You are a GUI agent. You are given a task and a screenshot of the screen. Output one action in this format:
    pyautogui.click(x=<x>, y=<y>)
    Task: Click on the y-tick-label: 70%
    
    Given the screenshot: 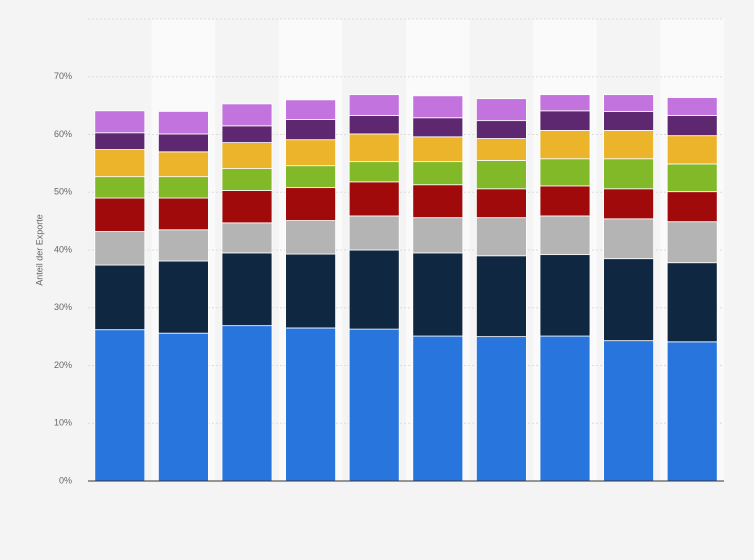 What is the action you would take?
    pyautogui.click(x=63, y=76)
    